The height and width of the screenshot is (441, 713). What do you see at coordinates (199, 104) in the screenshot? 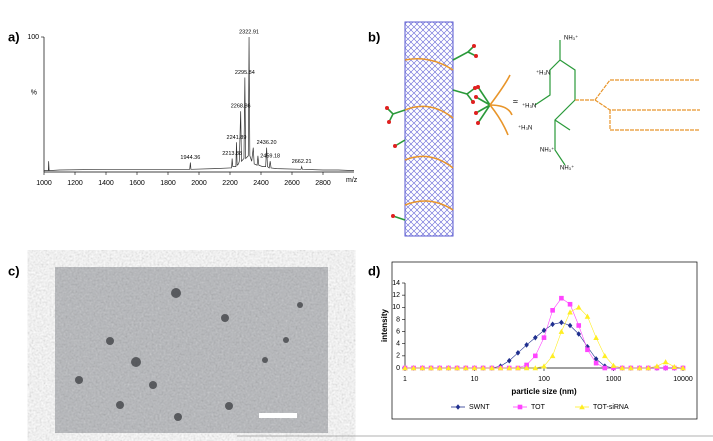
I see `data-line` at bounding box center [199, 104].